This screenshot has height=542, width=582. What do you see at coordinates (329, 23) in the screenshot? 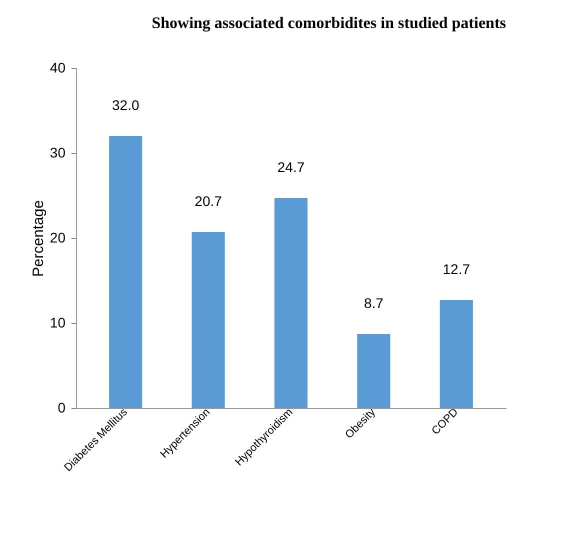
I see `chart-title: Showing associated comorbidites in studied patients` at bounding box center [329, 23].